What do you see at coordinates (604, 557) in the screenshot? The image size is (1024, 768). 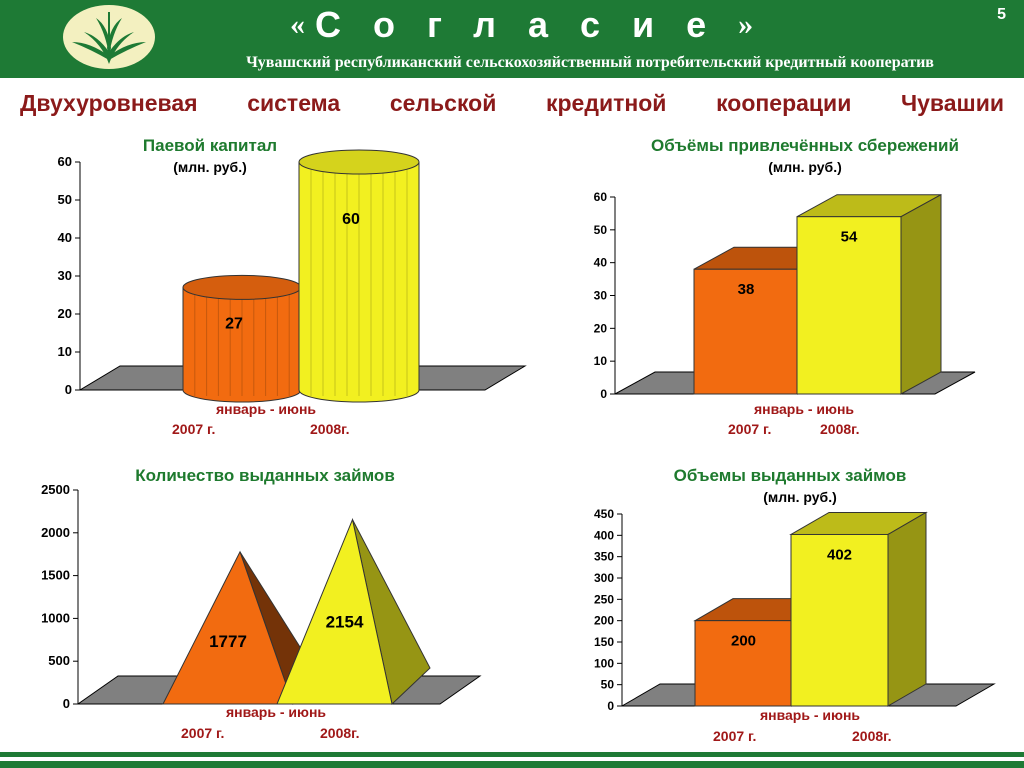 I see `y-tick-label: 350` at bounding box center [604, 557].